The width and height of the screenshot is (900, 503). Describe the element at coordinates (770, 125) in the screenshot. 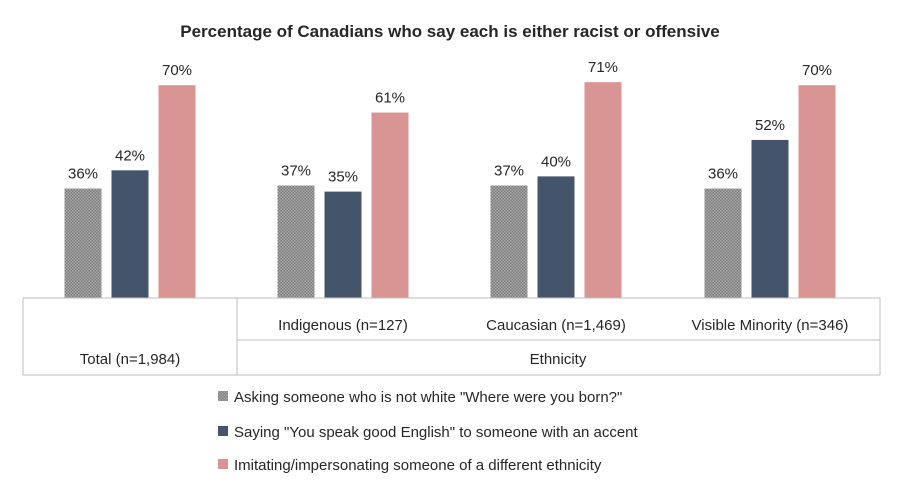

I see `data-label: 52%` at that location.